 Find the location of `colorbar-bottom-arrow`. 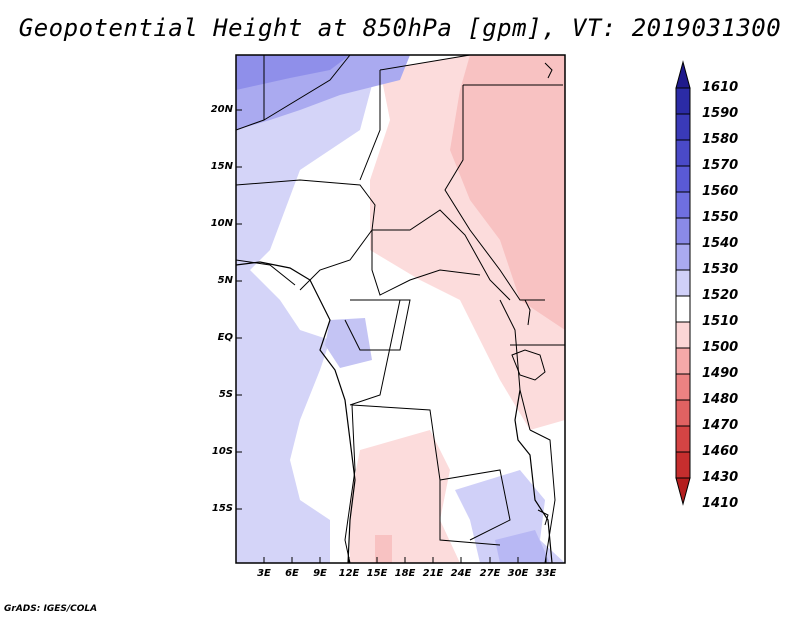

colorbar-bottom-arrow is located at coordinates (683, 491).